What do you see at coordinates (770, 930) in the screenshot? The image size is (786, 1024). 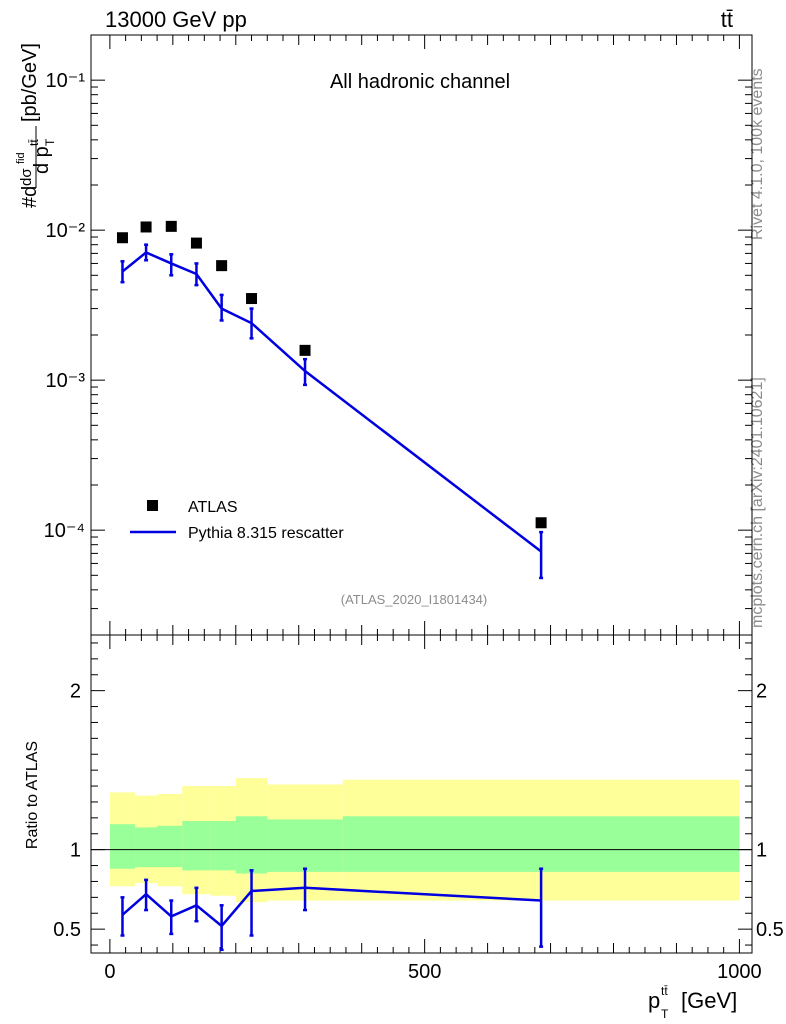 I see `ratio-y-tick-label-right: 0.5` at bounding box center [770, 930].